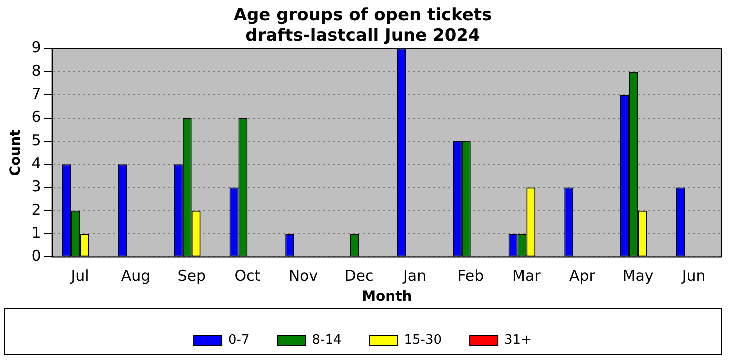 Image resolution: width=732 pixels, height=361 pixels. Describe the element at coordinates (423, 340) in the screenshot. I see `legend-label: 15-30` at that location.